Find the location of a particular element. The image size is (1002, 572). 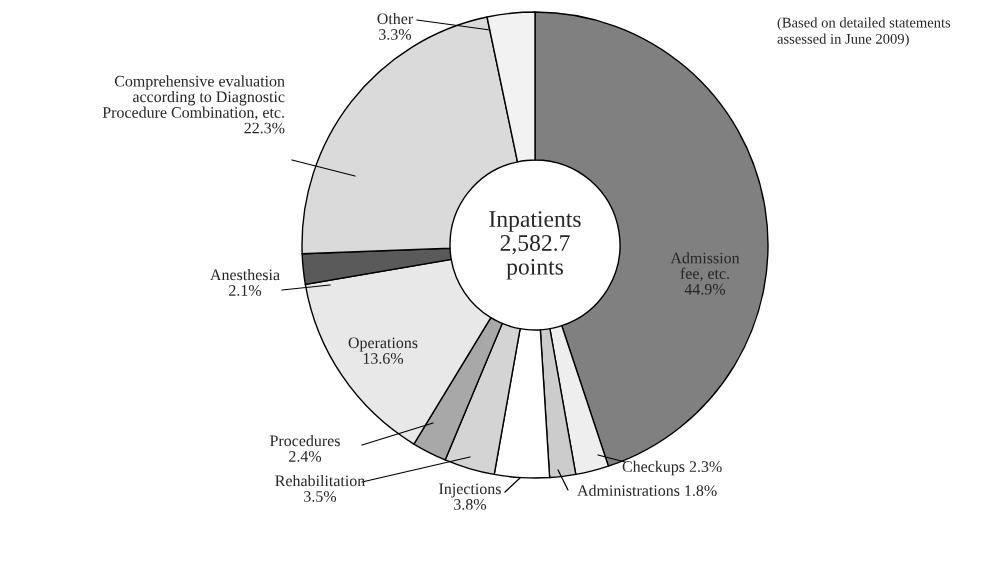

data-label: 2.1% is located at coordinates (245, 290).